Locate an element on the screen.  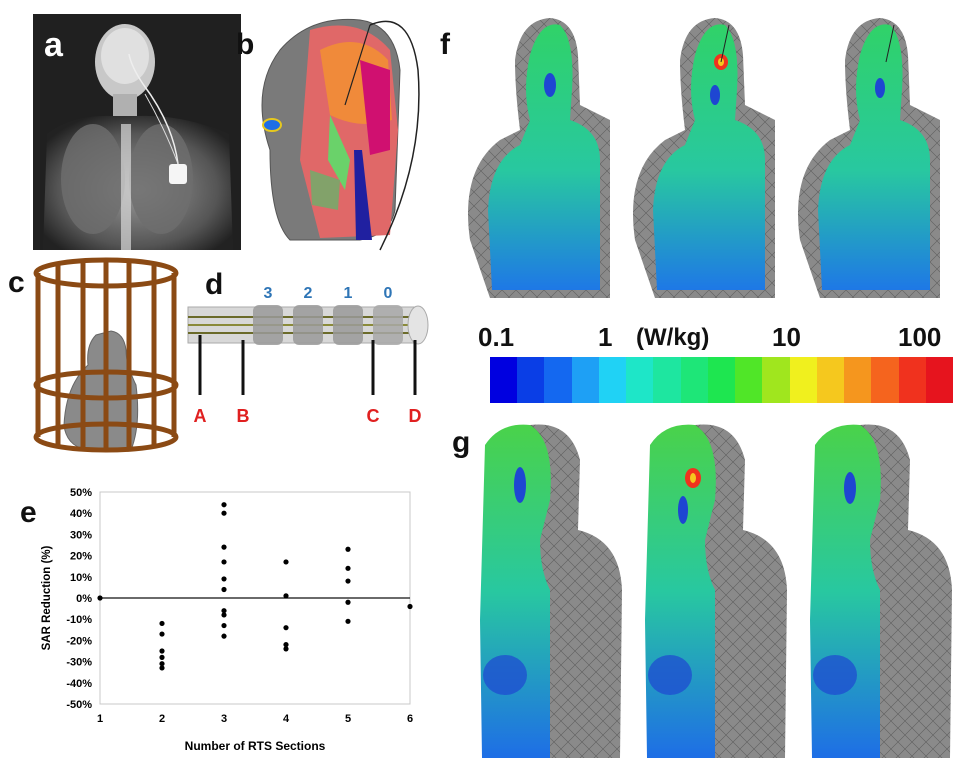
lead-tip-illustration: 3 2 1 0 A B C D is located at coordinates (308, 355).